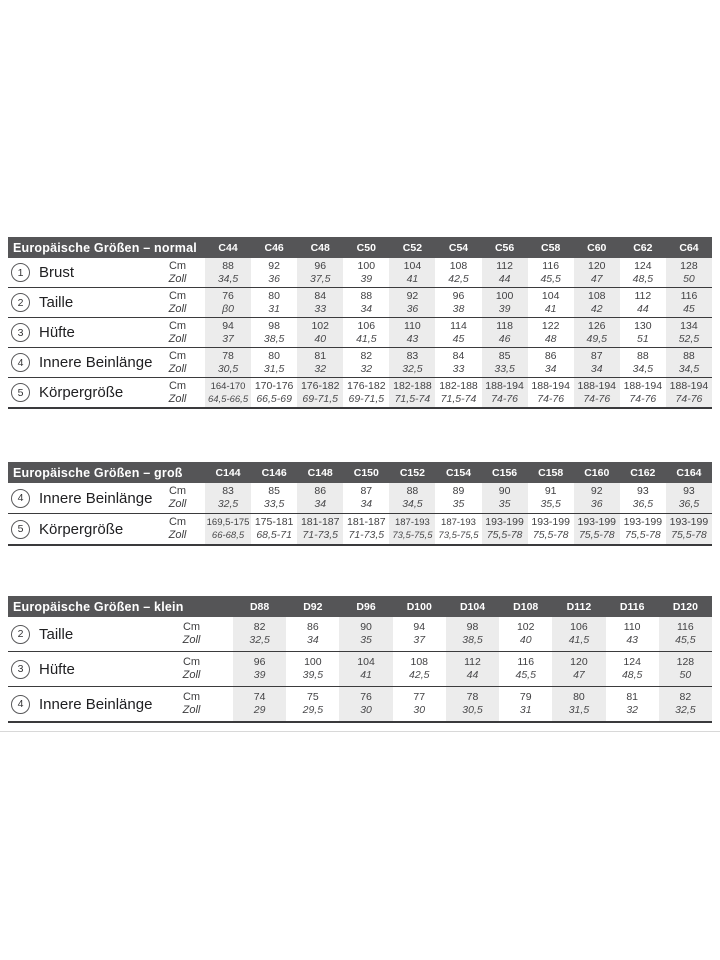 The width and height of the screenshot is (720, 960). Describe the element at coordinates (228, 247) in the screenshot. I see `column-header: C44` at that location.